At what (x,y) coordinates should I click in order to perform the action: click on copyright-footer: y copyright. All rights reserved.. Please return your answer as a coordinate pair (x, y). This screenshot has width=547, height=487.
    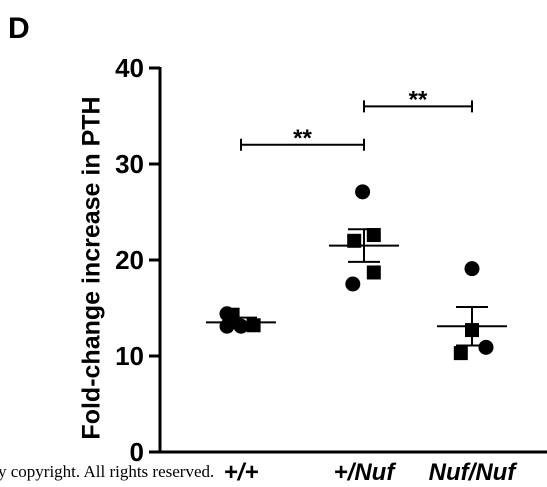
    Looking at the image, I should click on (107, 471).